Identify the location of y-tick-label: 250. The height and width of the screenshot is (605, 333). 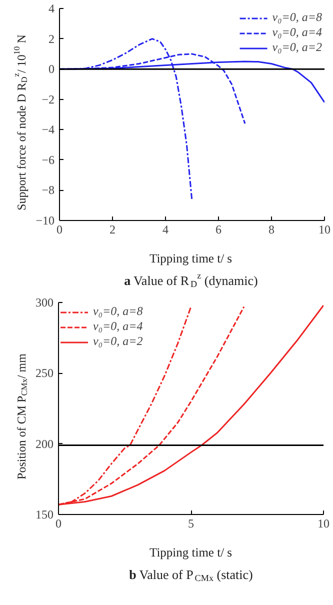
(45, 373).